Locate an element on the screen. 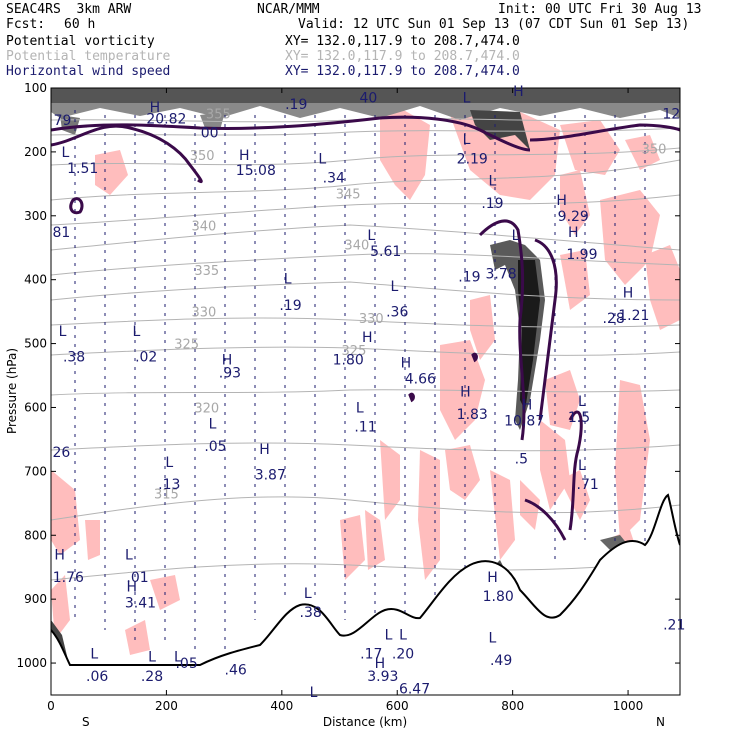 Image resolution: width=740 pixels, height=740 pixels. field-theta-name: Potential temperature is located at coordinates (88, 56).